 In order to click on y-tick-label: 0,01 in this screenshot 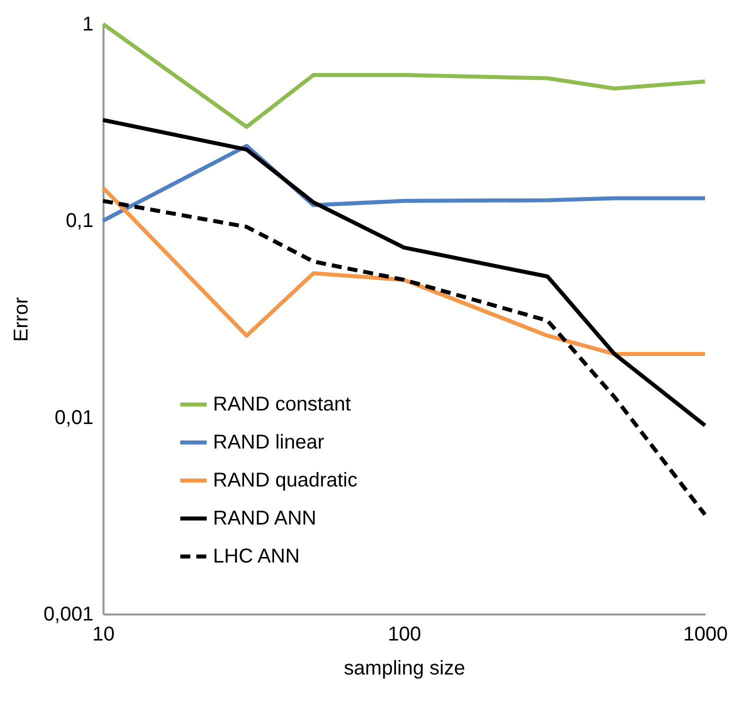, I will do `click(74, 417)`.